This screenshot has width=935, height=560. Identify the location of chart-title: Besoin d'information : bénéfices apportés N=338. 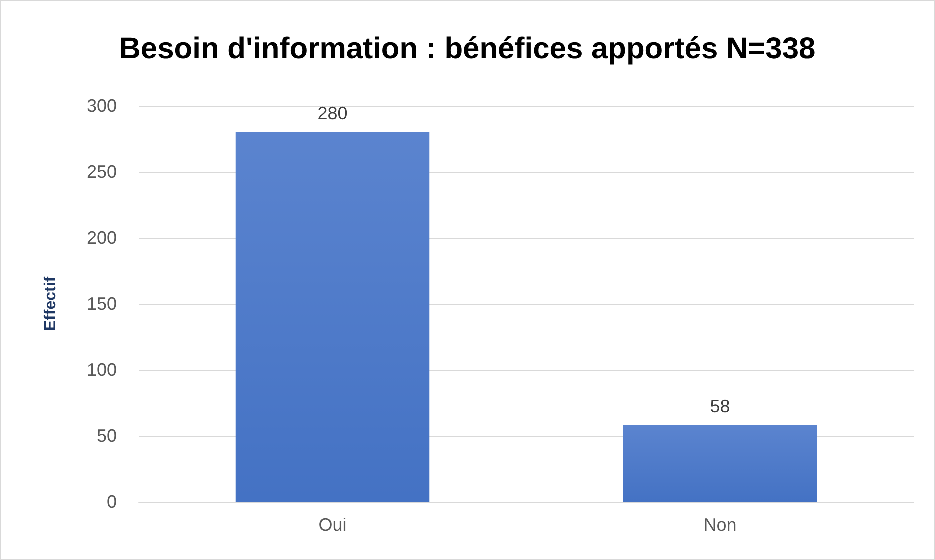
(467, 49).